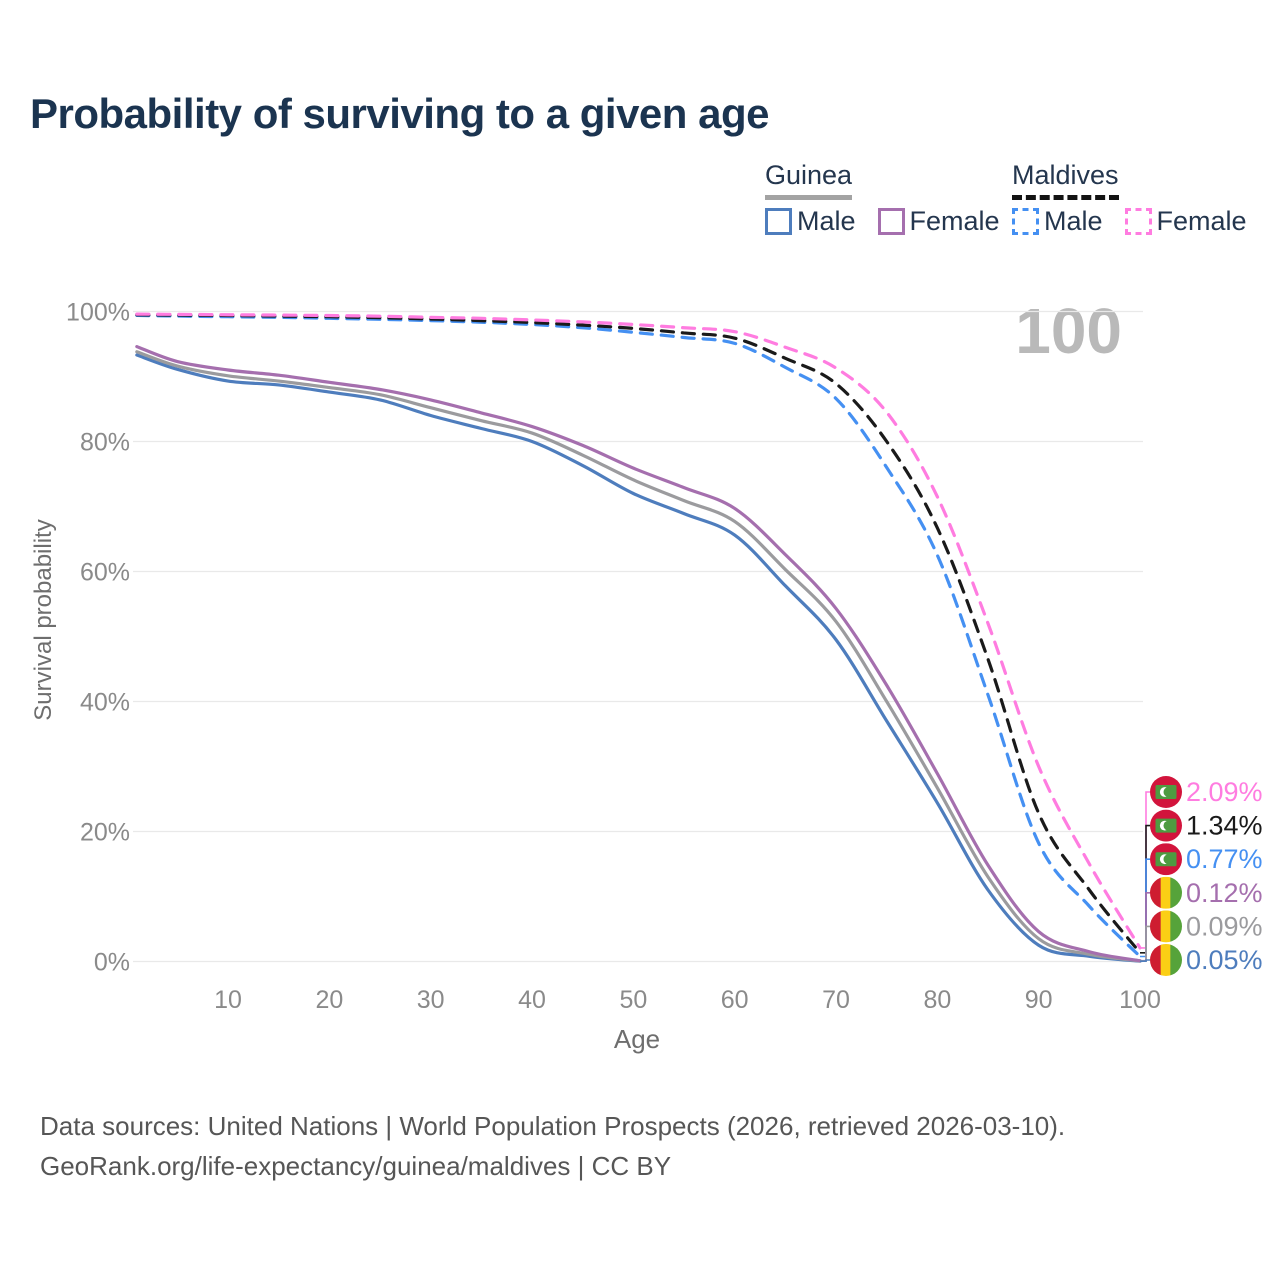 The width and height of the screenshot is (1280, 1280). Describe the element at coordinates (1224, 826) in the screenshot. I see `end-value-label-maldives-both: 1.34%` at that location.